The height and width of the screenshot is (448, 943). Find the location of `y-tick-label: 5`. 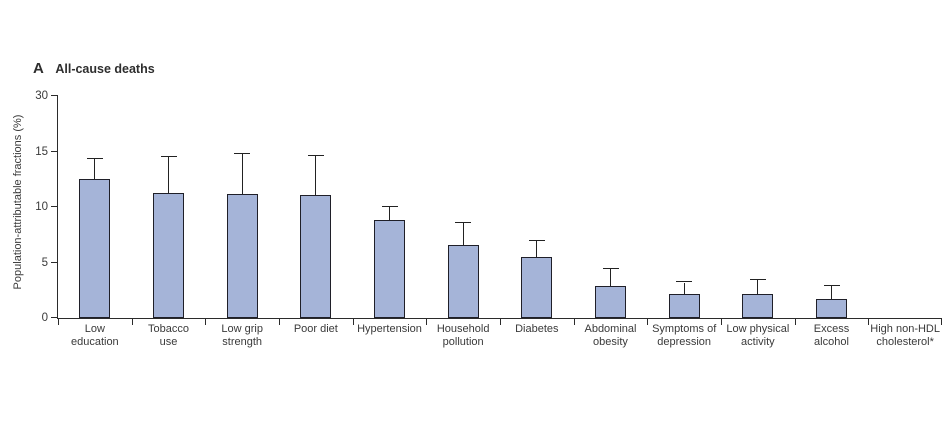

y-tick-label: 5 is located at coordinates (44, 262).